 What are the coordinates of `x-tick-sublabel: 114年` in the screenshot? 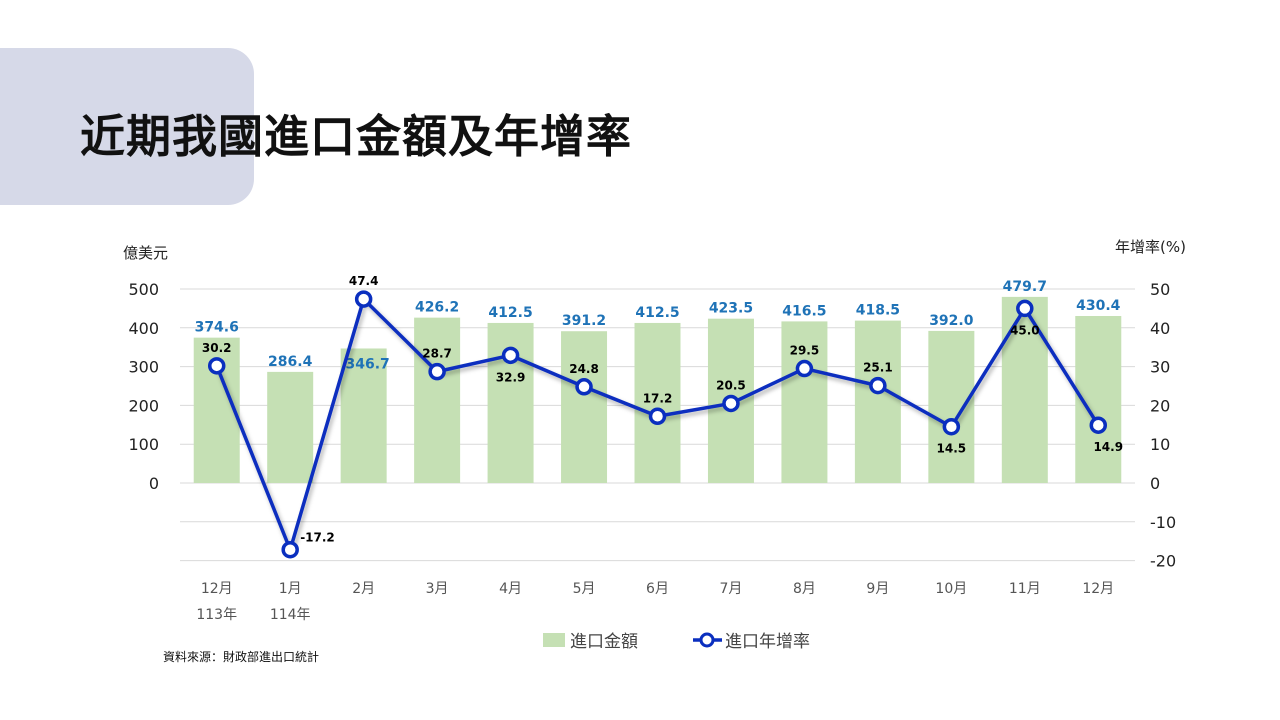 It's located at (290, 615).